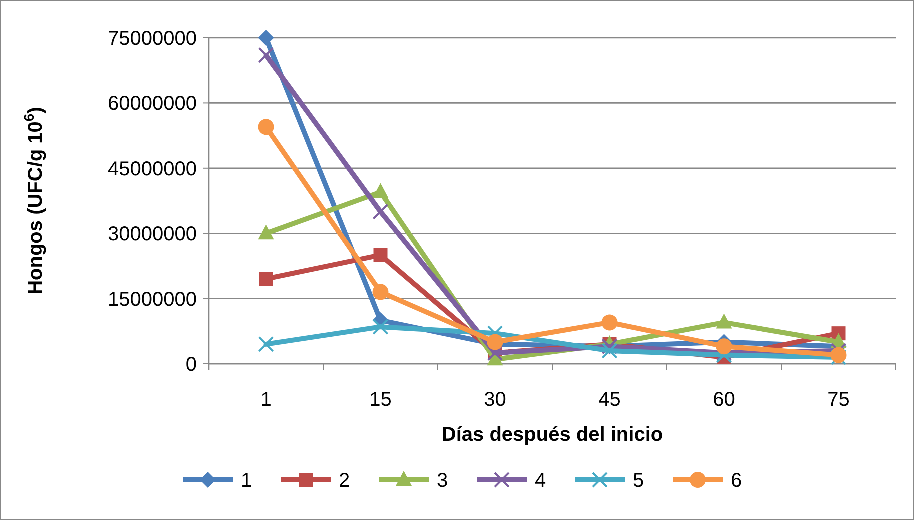 The image size is (914, 520). What do you see at coordinates (344, 481) in the screenshot?
I see `legend-label: 2` at bounding box center [344, 481].